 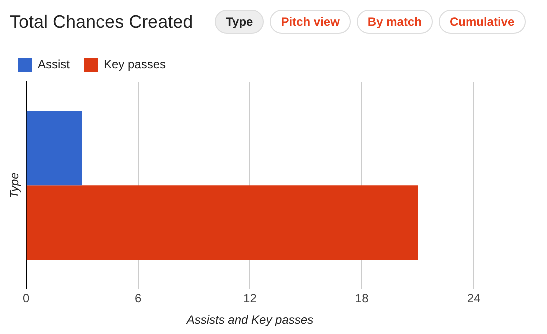 What do you see at coordinates (26, 299) in the screenshot?
I see `x-tick-label: 0` at bounding box center [26, 299].